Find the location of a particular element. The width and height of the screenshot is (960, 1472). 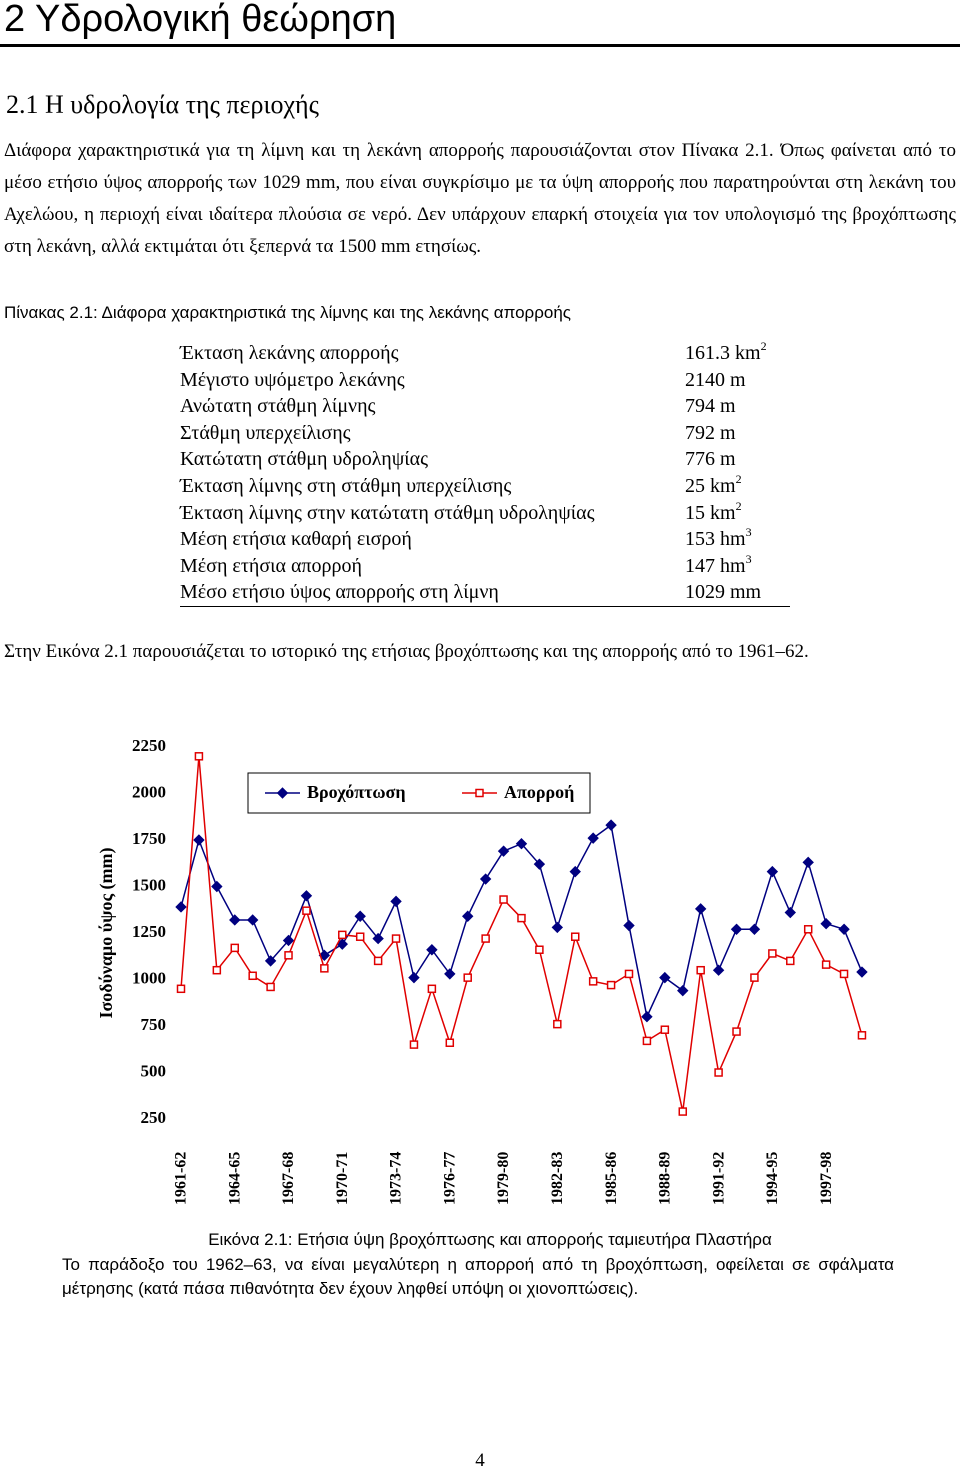

x-tick-label: 1988-89 is located at coordinates (665, 1178).